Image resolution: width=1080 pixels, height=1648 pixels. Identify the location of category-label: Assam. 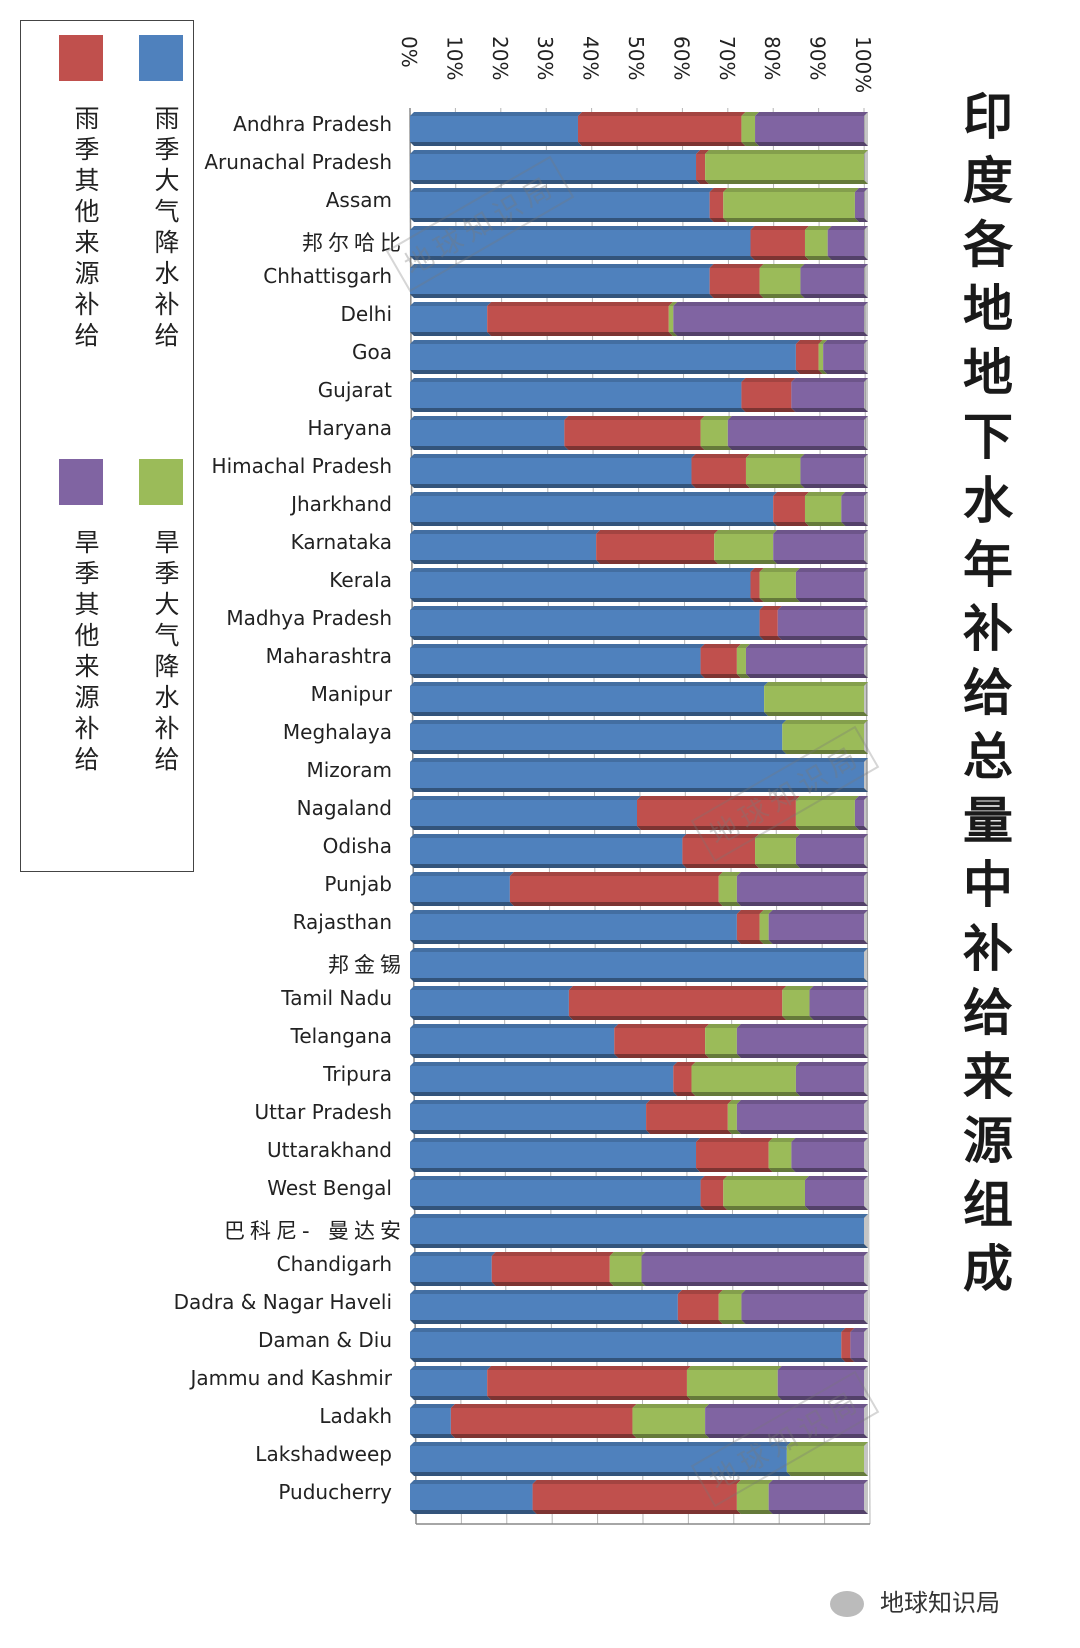
(359, 200).